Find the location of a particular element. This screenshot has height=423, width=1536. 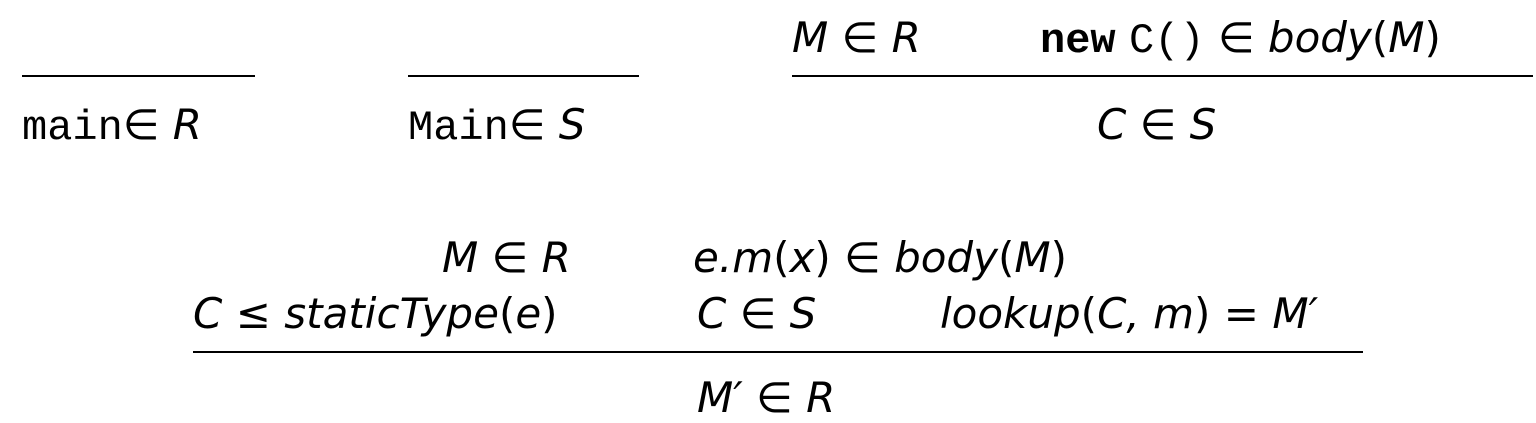

equals-symbol: = is located at coordinates (1241, 313).